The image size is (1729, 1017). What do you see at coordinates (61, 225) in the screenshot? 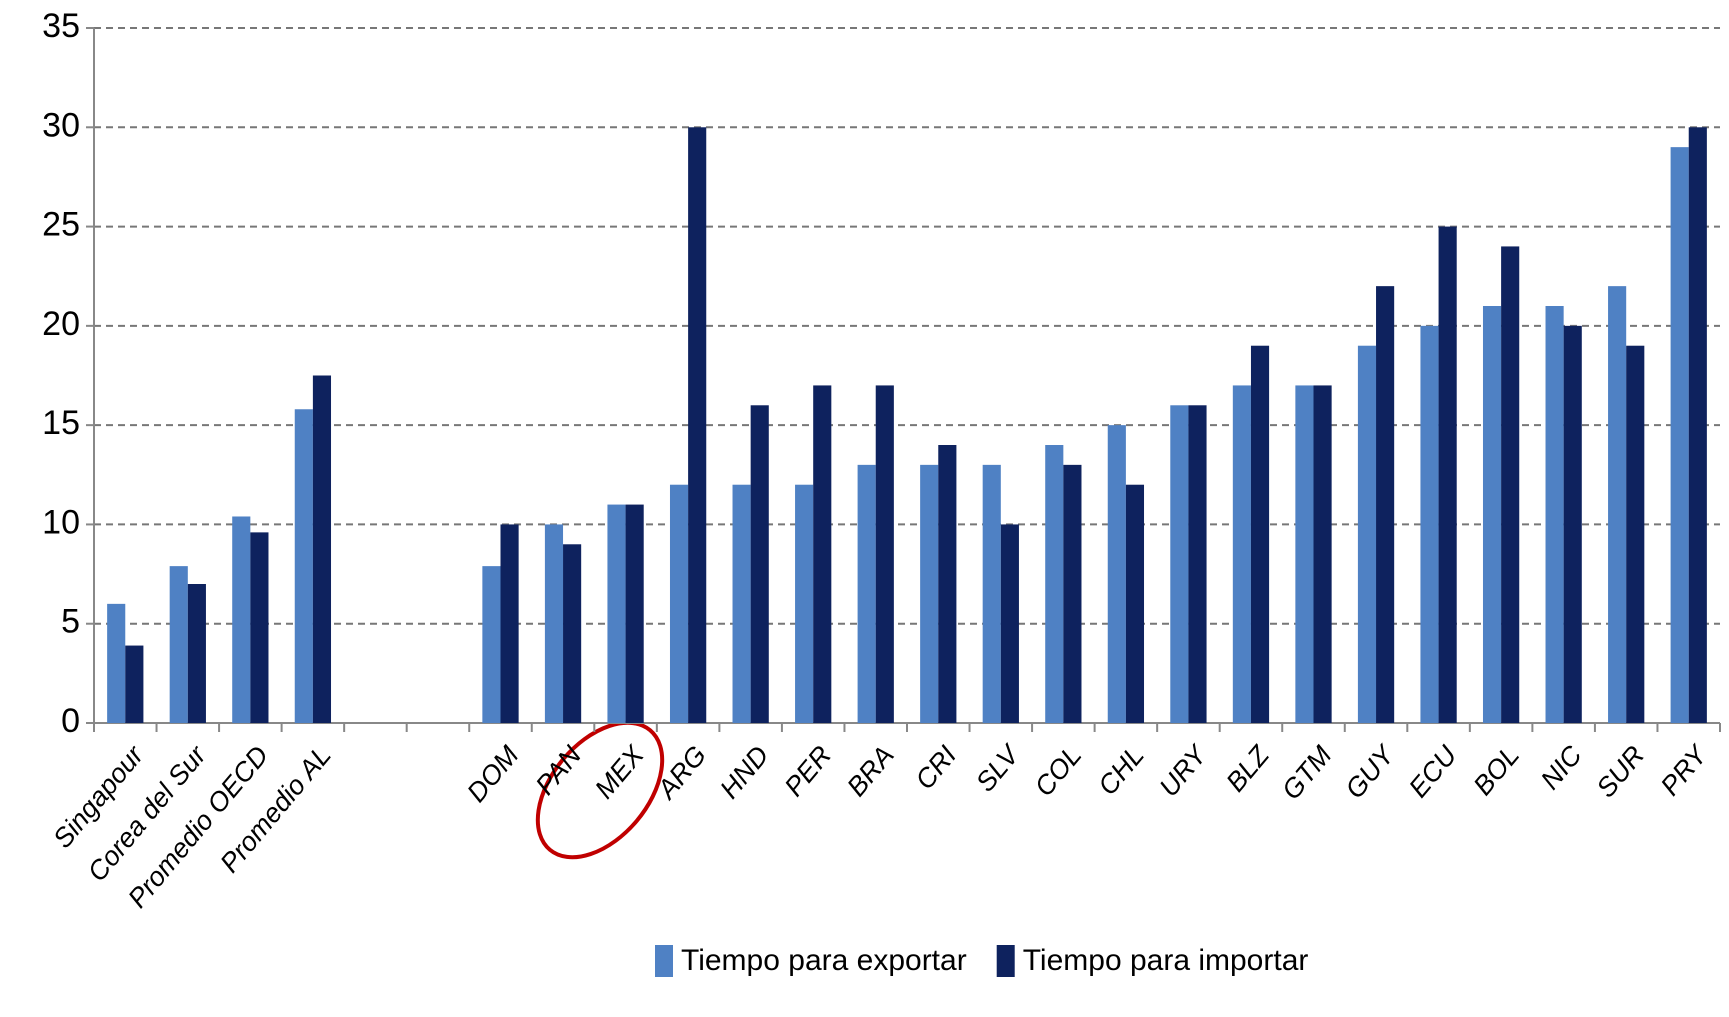
I see `y-tick-label: 25` at bounding box center [61, 225].